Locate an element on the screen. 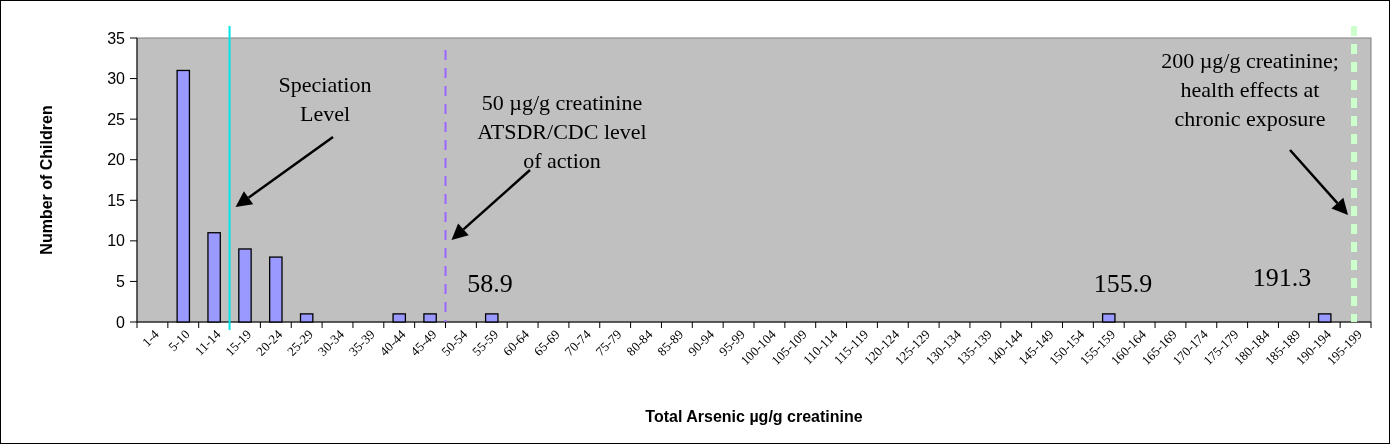  annotation: 58.9 is located at coordinates (490, 283).